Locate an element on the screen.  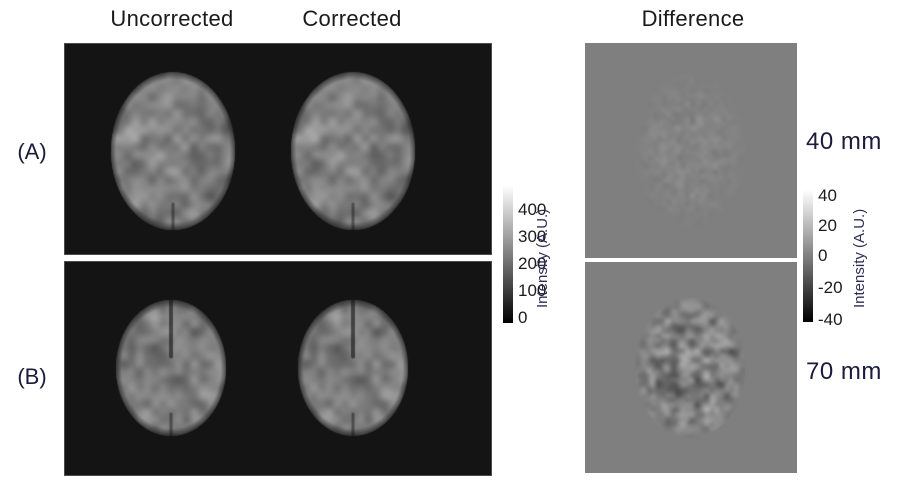
panel-row-b-difference is located at coordinates (691, 367).